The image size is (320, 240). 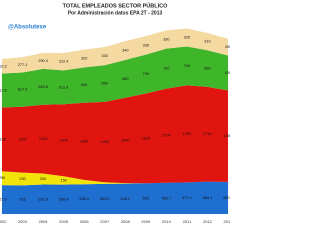 I want to click on x-tick-label: 2002, so click(x=3, y=221).